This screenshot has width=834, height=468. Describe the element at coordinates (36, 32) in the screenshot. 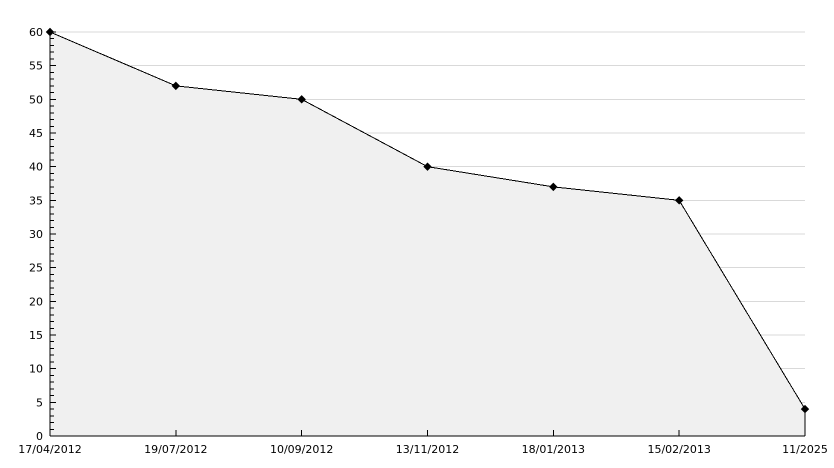

I see `y-axis-label: 60` at that location.